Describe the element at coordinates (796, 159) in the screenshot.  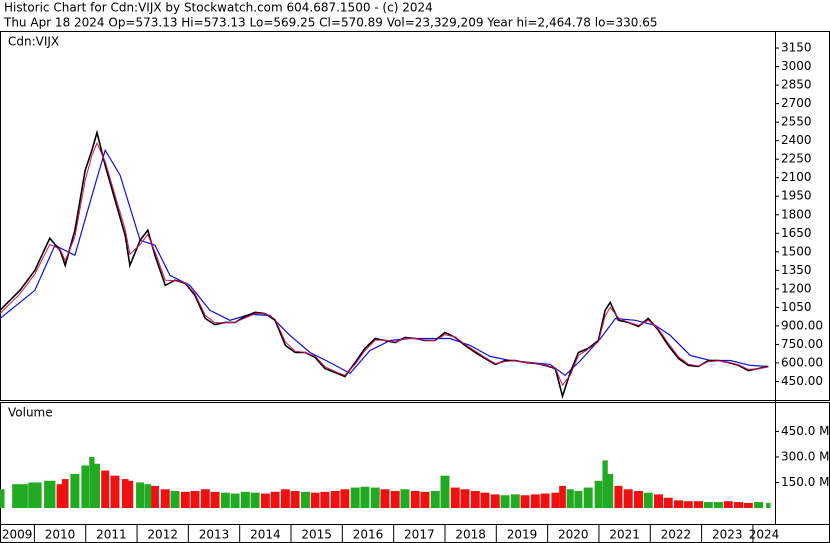
I see `y-tick-label: 2250` at that location.